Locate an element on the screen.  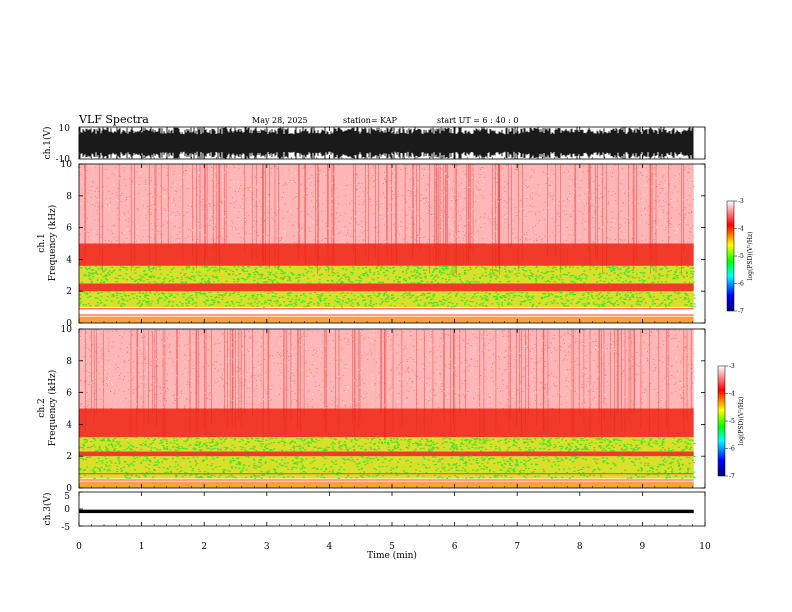
spectrogram-red-texture is located at coordinates (387, 219).